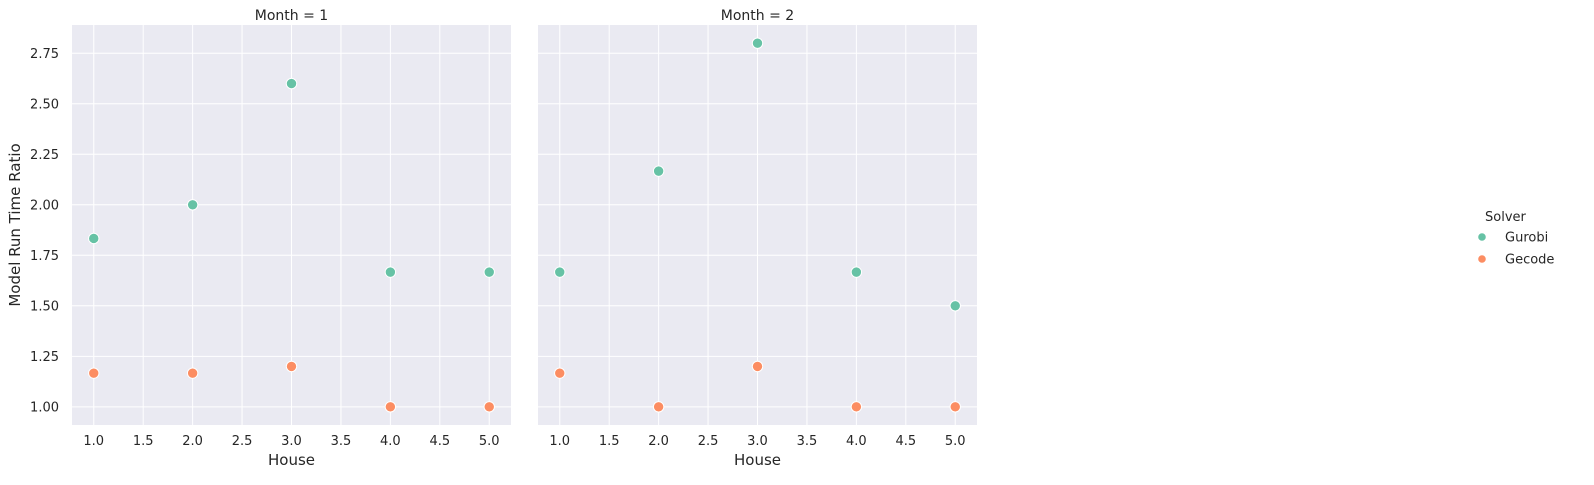 The height and width of the screenshot is (485, 1594). What do you see at coordinates (15, 224) in the screenshot?
I see `y-axis-title: Model Run Time Ratio` at bounding box center [15, 224].